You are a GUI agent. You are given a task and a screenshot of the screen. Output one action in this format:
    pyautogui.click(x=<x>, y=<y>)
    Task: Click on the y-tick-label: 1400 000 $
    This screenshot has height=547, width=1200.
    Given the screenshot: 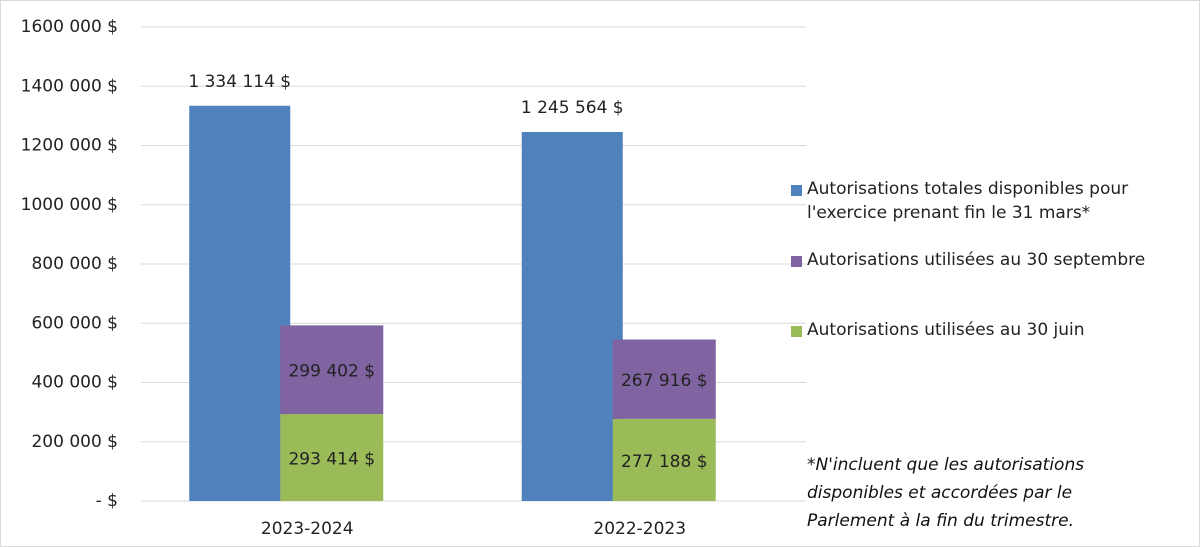 What is the action you would take?
    pyautogui.click(x=69, y=86)
    